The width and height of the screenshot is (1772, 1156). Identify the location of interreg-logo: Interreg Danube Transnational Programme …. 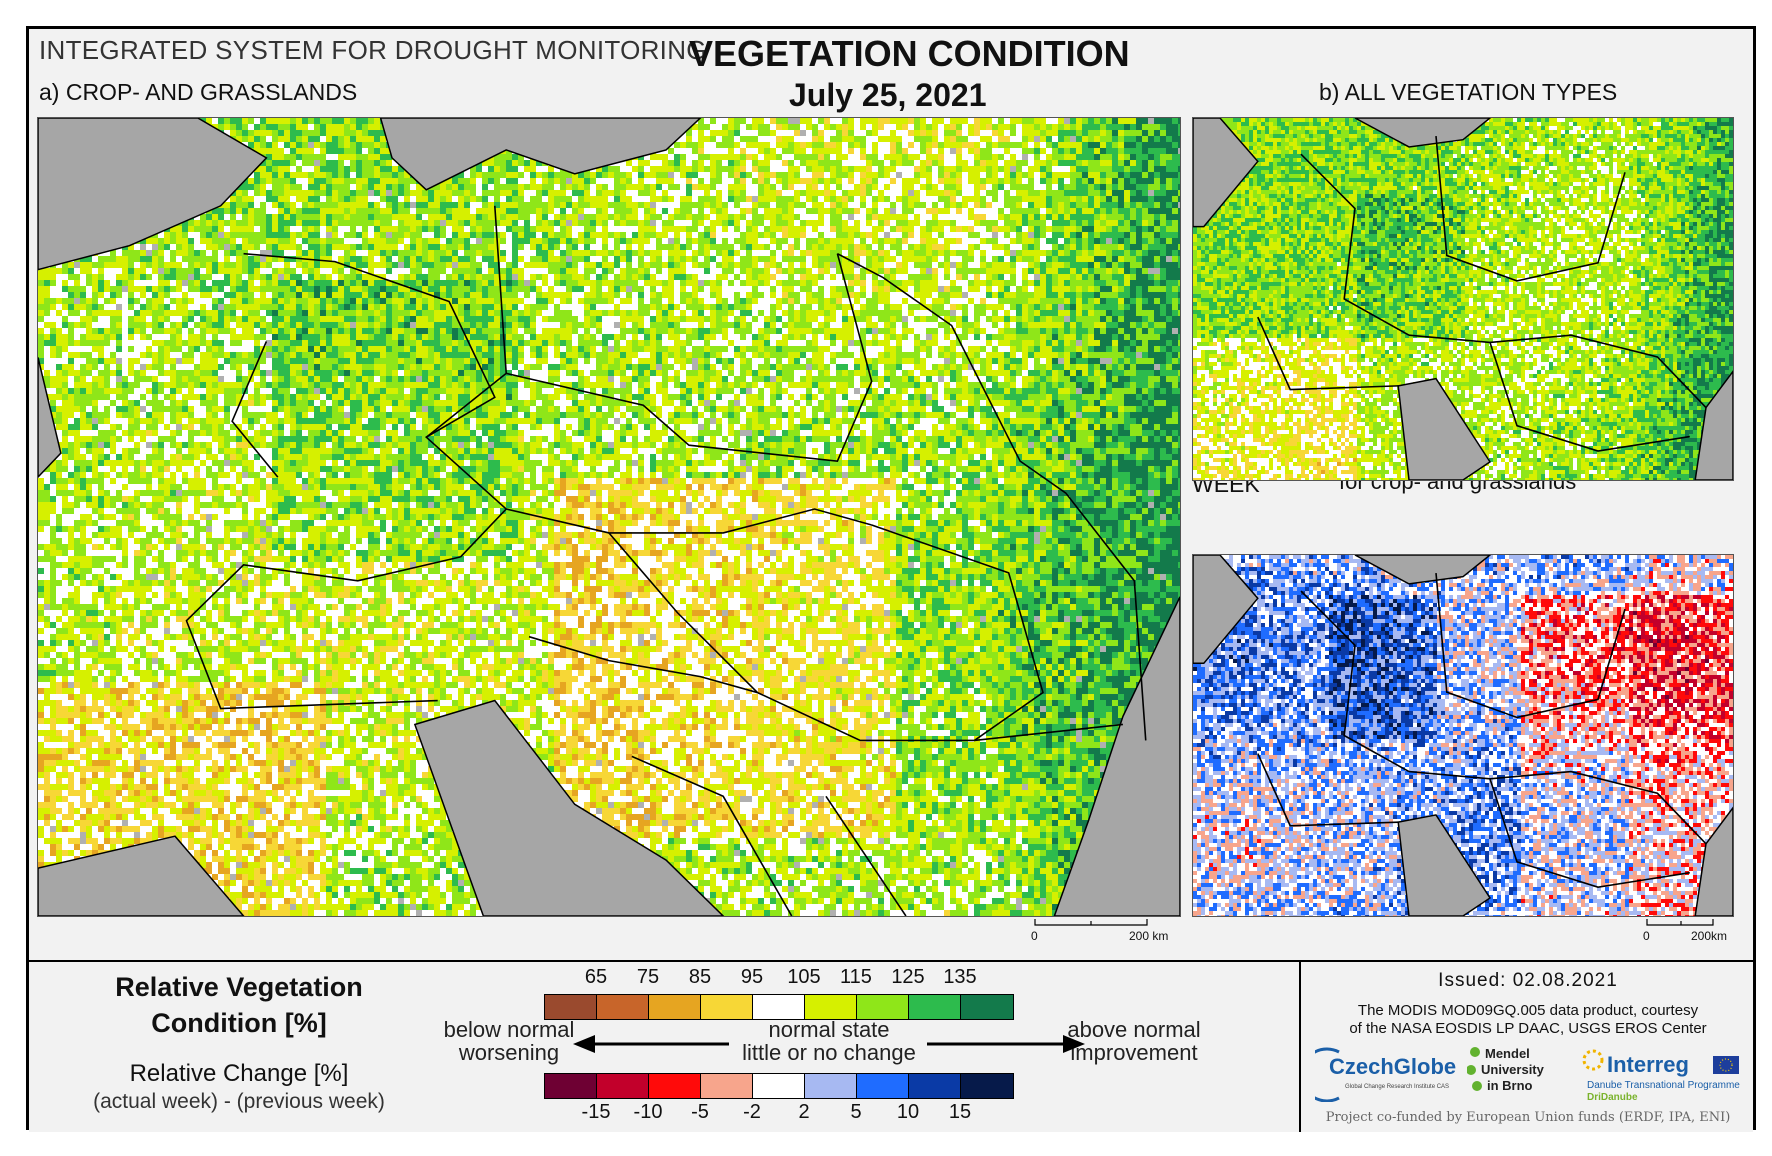
(1666, 1076).